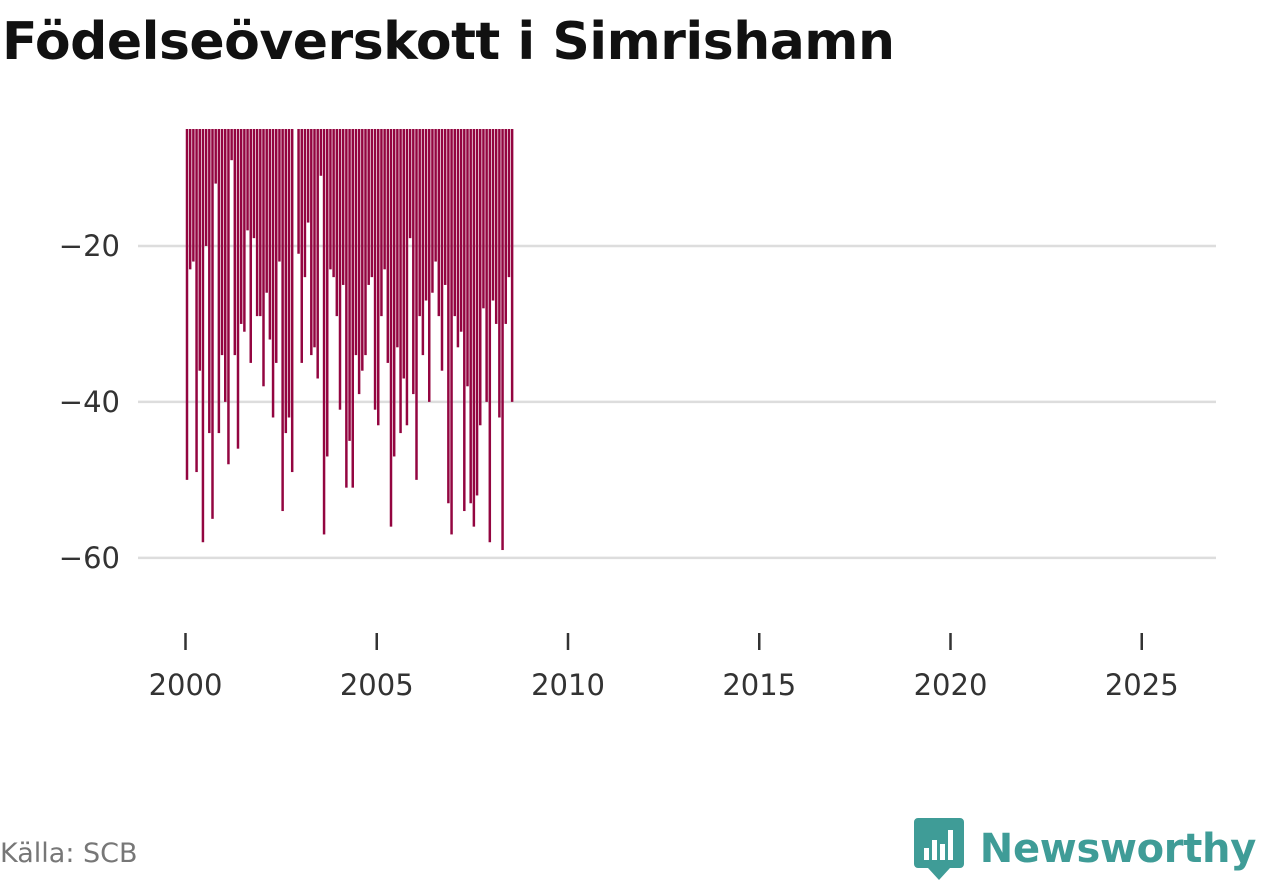  I want to click on y-tick-label: −60, so click(89, 558).